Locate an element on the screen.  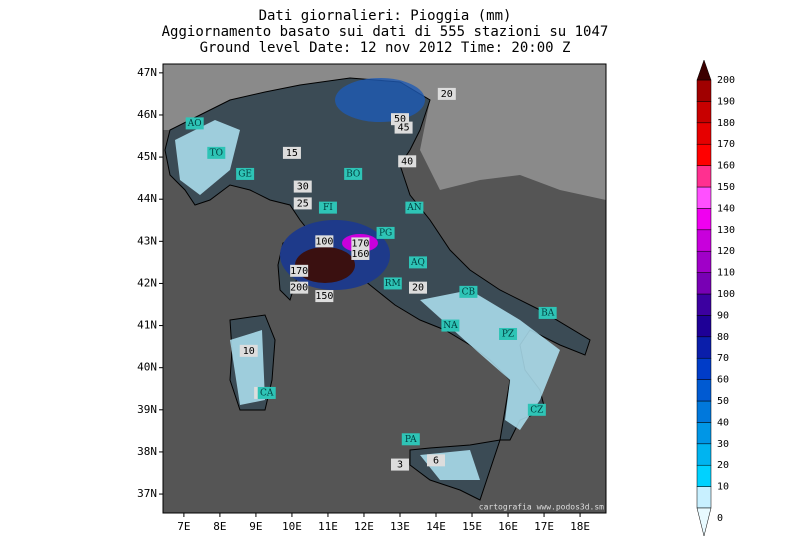
contour-label: 170 is located at coordinates (299, 271).